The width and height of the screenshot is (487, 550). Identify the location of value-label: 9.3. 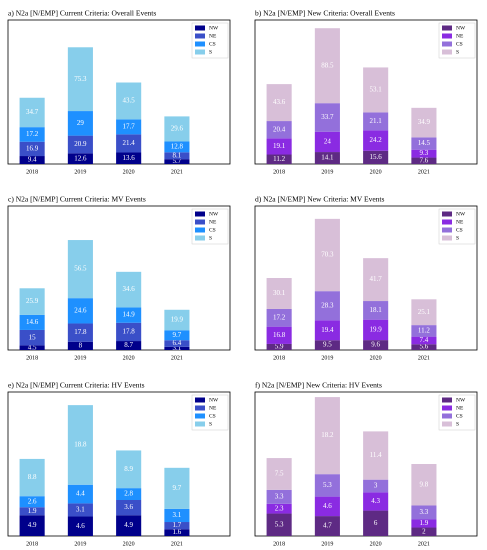
(424, 153).